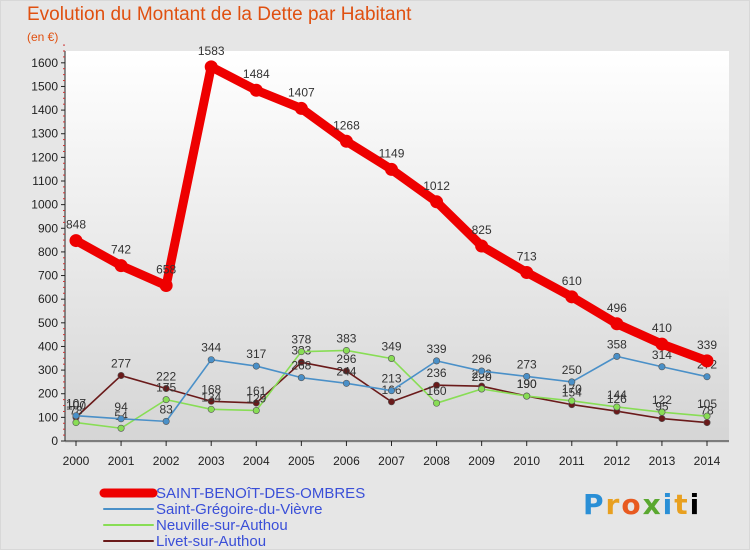  I want to click on data-label: 154, so click(572, 393).